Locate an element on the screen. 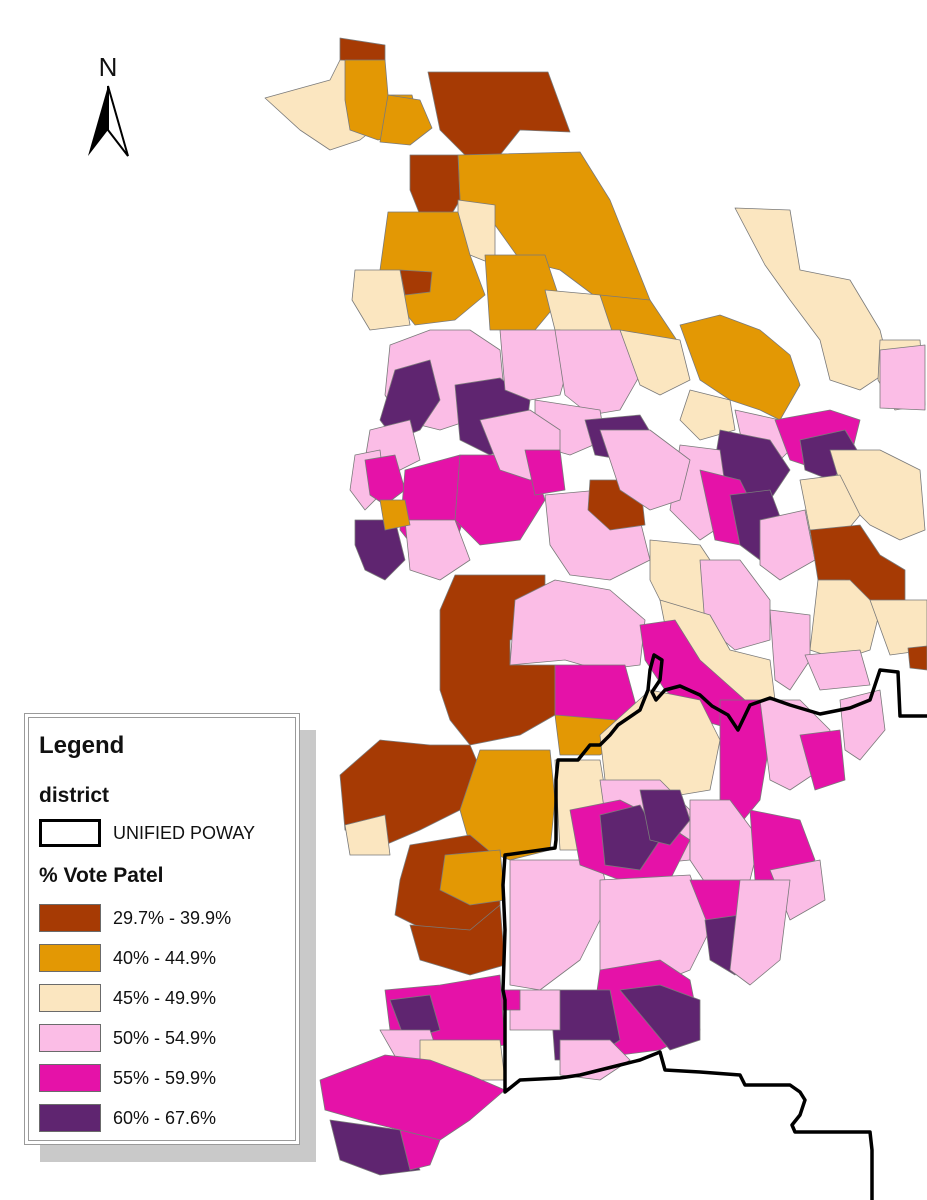 The width and height of the screenshot is (927, 1200). legend-vote-title: % Vote Patel is located at coordinates (101, 875).